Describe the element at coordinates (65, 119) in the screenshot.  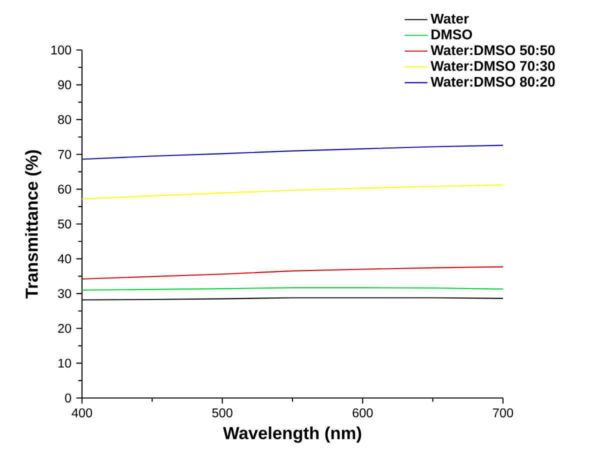
I see `y-tick-label: 80` at that location.